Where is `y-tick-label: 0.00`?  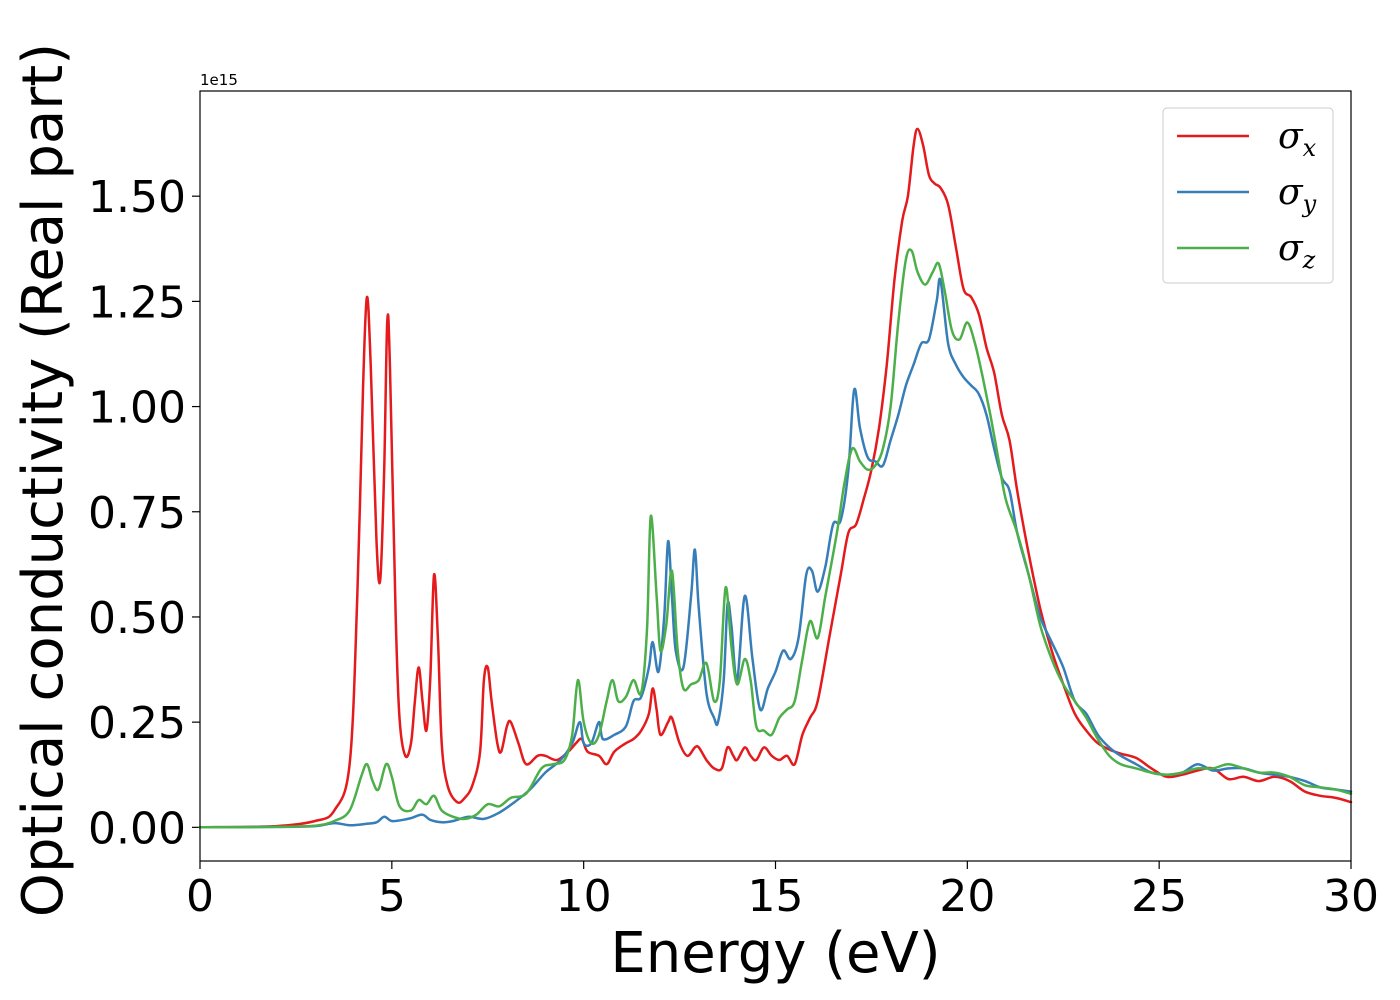
y-tick-label: 0.00 is located at coordinates (137, 828).